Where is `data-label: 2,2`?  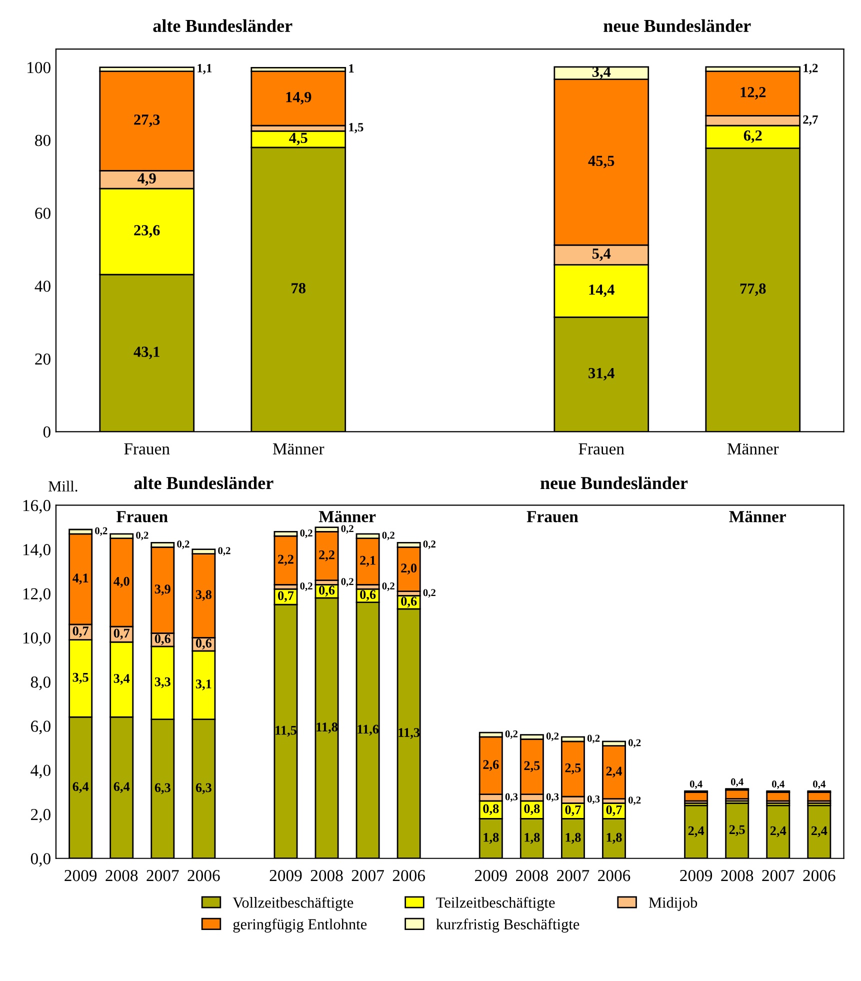 data-label: 2,2 is located at coordinates (286, 560).